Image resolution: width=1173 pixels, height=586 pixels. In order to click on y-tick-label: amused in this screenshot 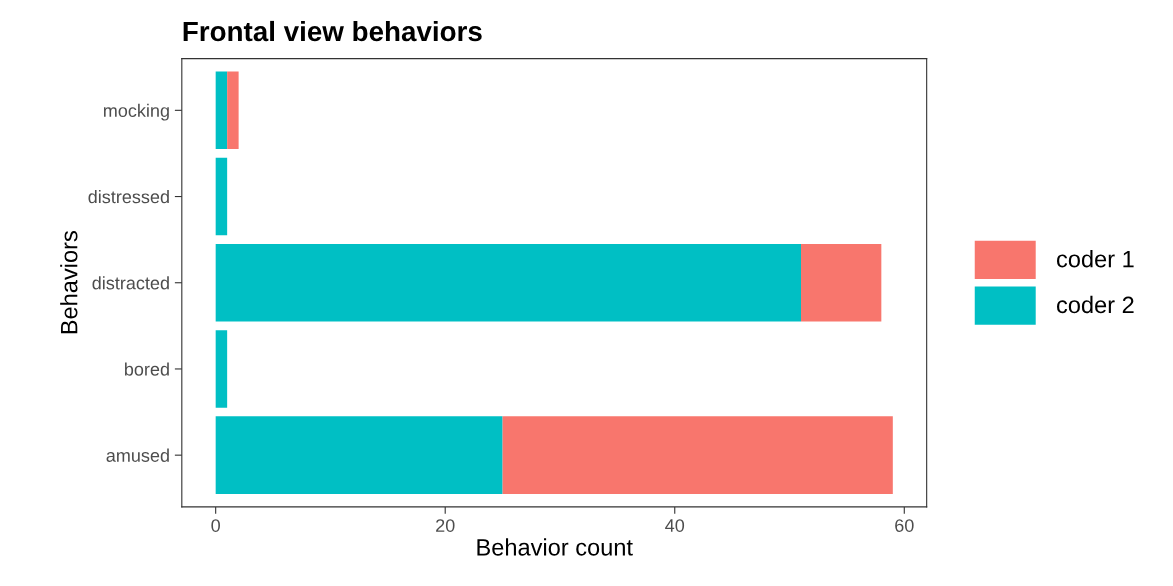, I will do `click(137, 455)`.